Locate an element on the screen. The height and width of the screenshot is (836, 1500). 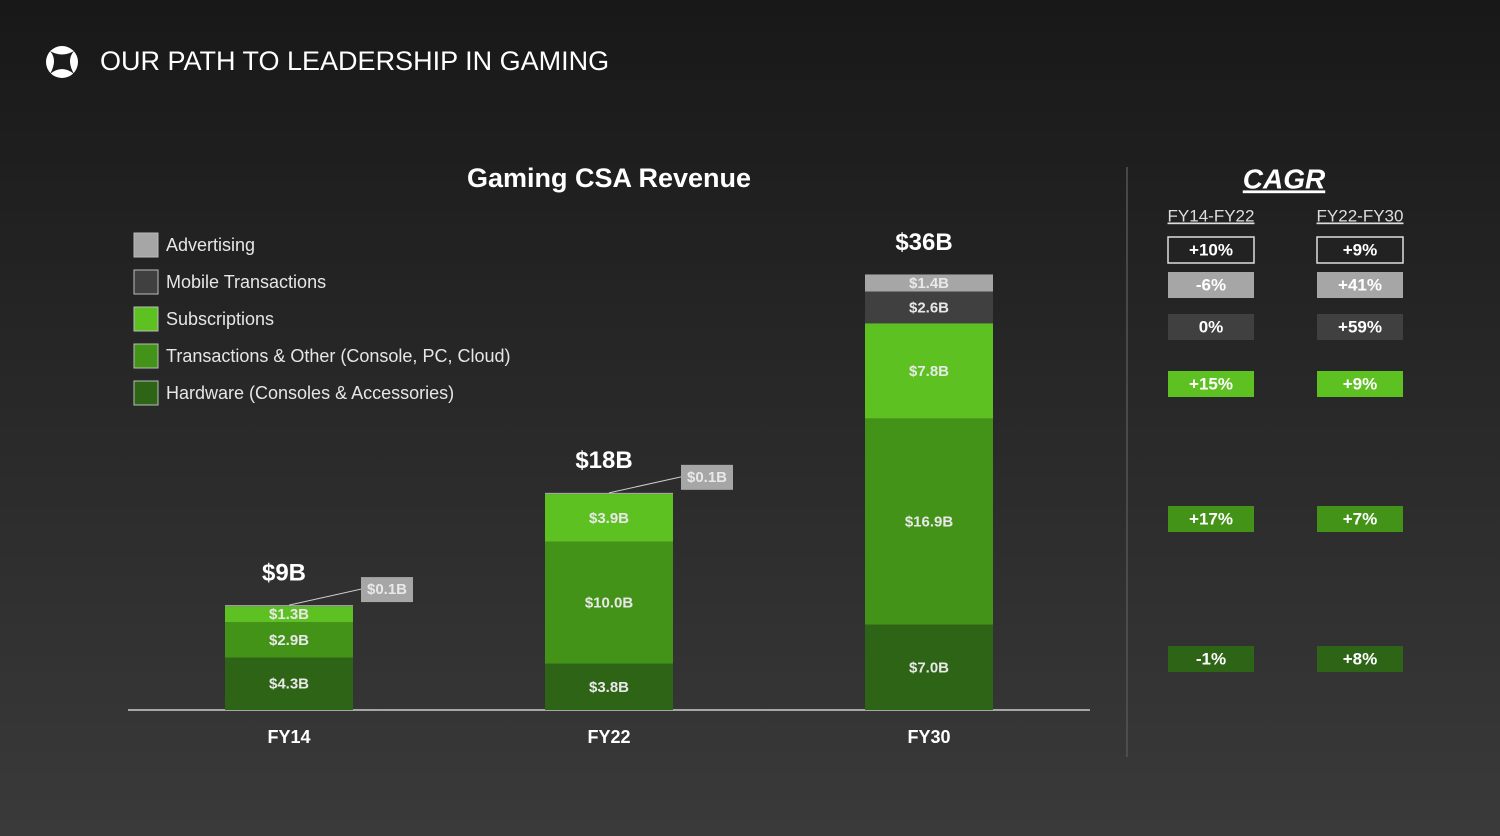
segment-label: $10.0B is located at coordinates (609, 603).